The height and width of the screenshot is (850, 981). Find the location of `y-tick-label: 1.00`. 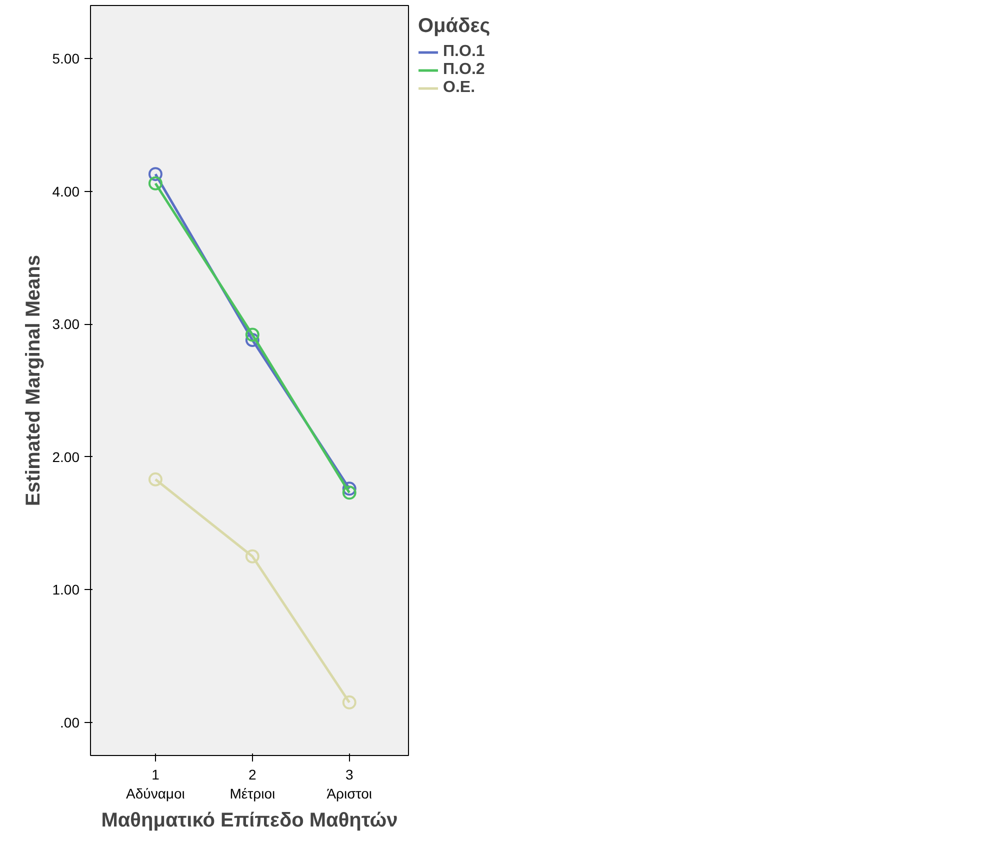

y-tick-label: 1.00 is located at coordinates (66, 590).